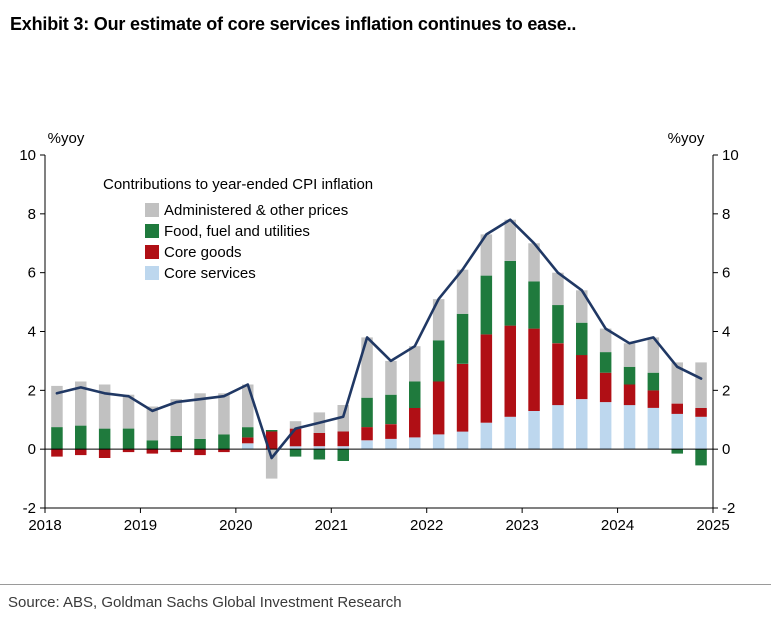 The width and height of the screenshot is (771, 623). Describe the element at coordinates (32, 273) in the screenshot. I see `y-tick-label-left: 6` at that location.